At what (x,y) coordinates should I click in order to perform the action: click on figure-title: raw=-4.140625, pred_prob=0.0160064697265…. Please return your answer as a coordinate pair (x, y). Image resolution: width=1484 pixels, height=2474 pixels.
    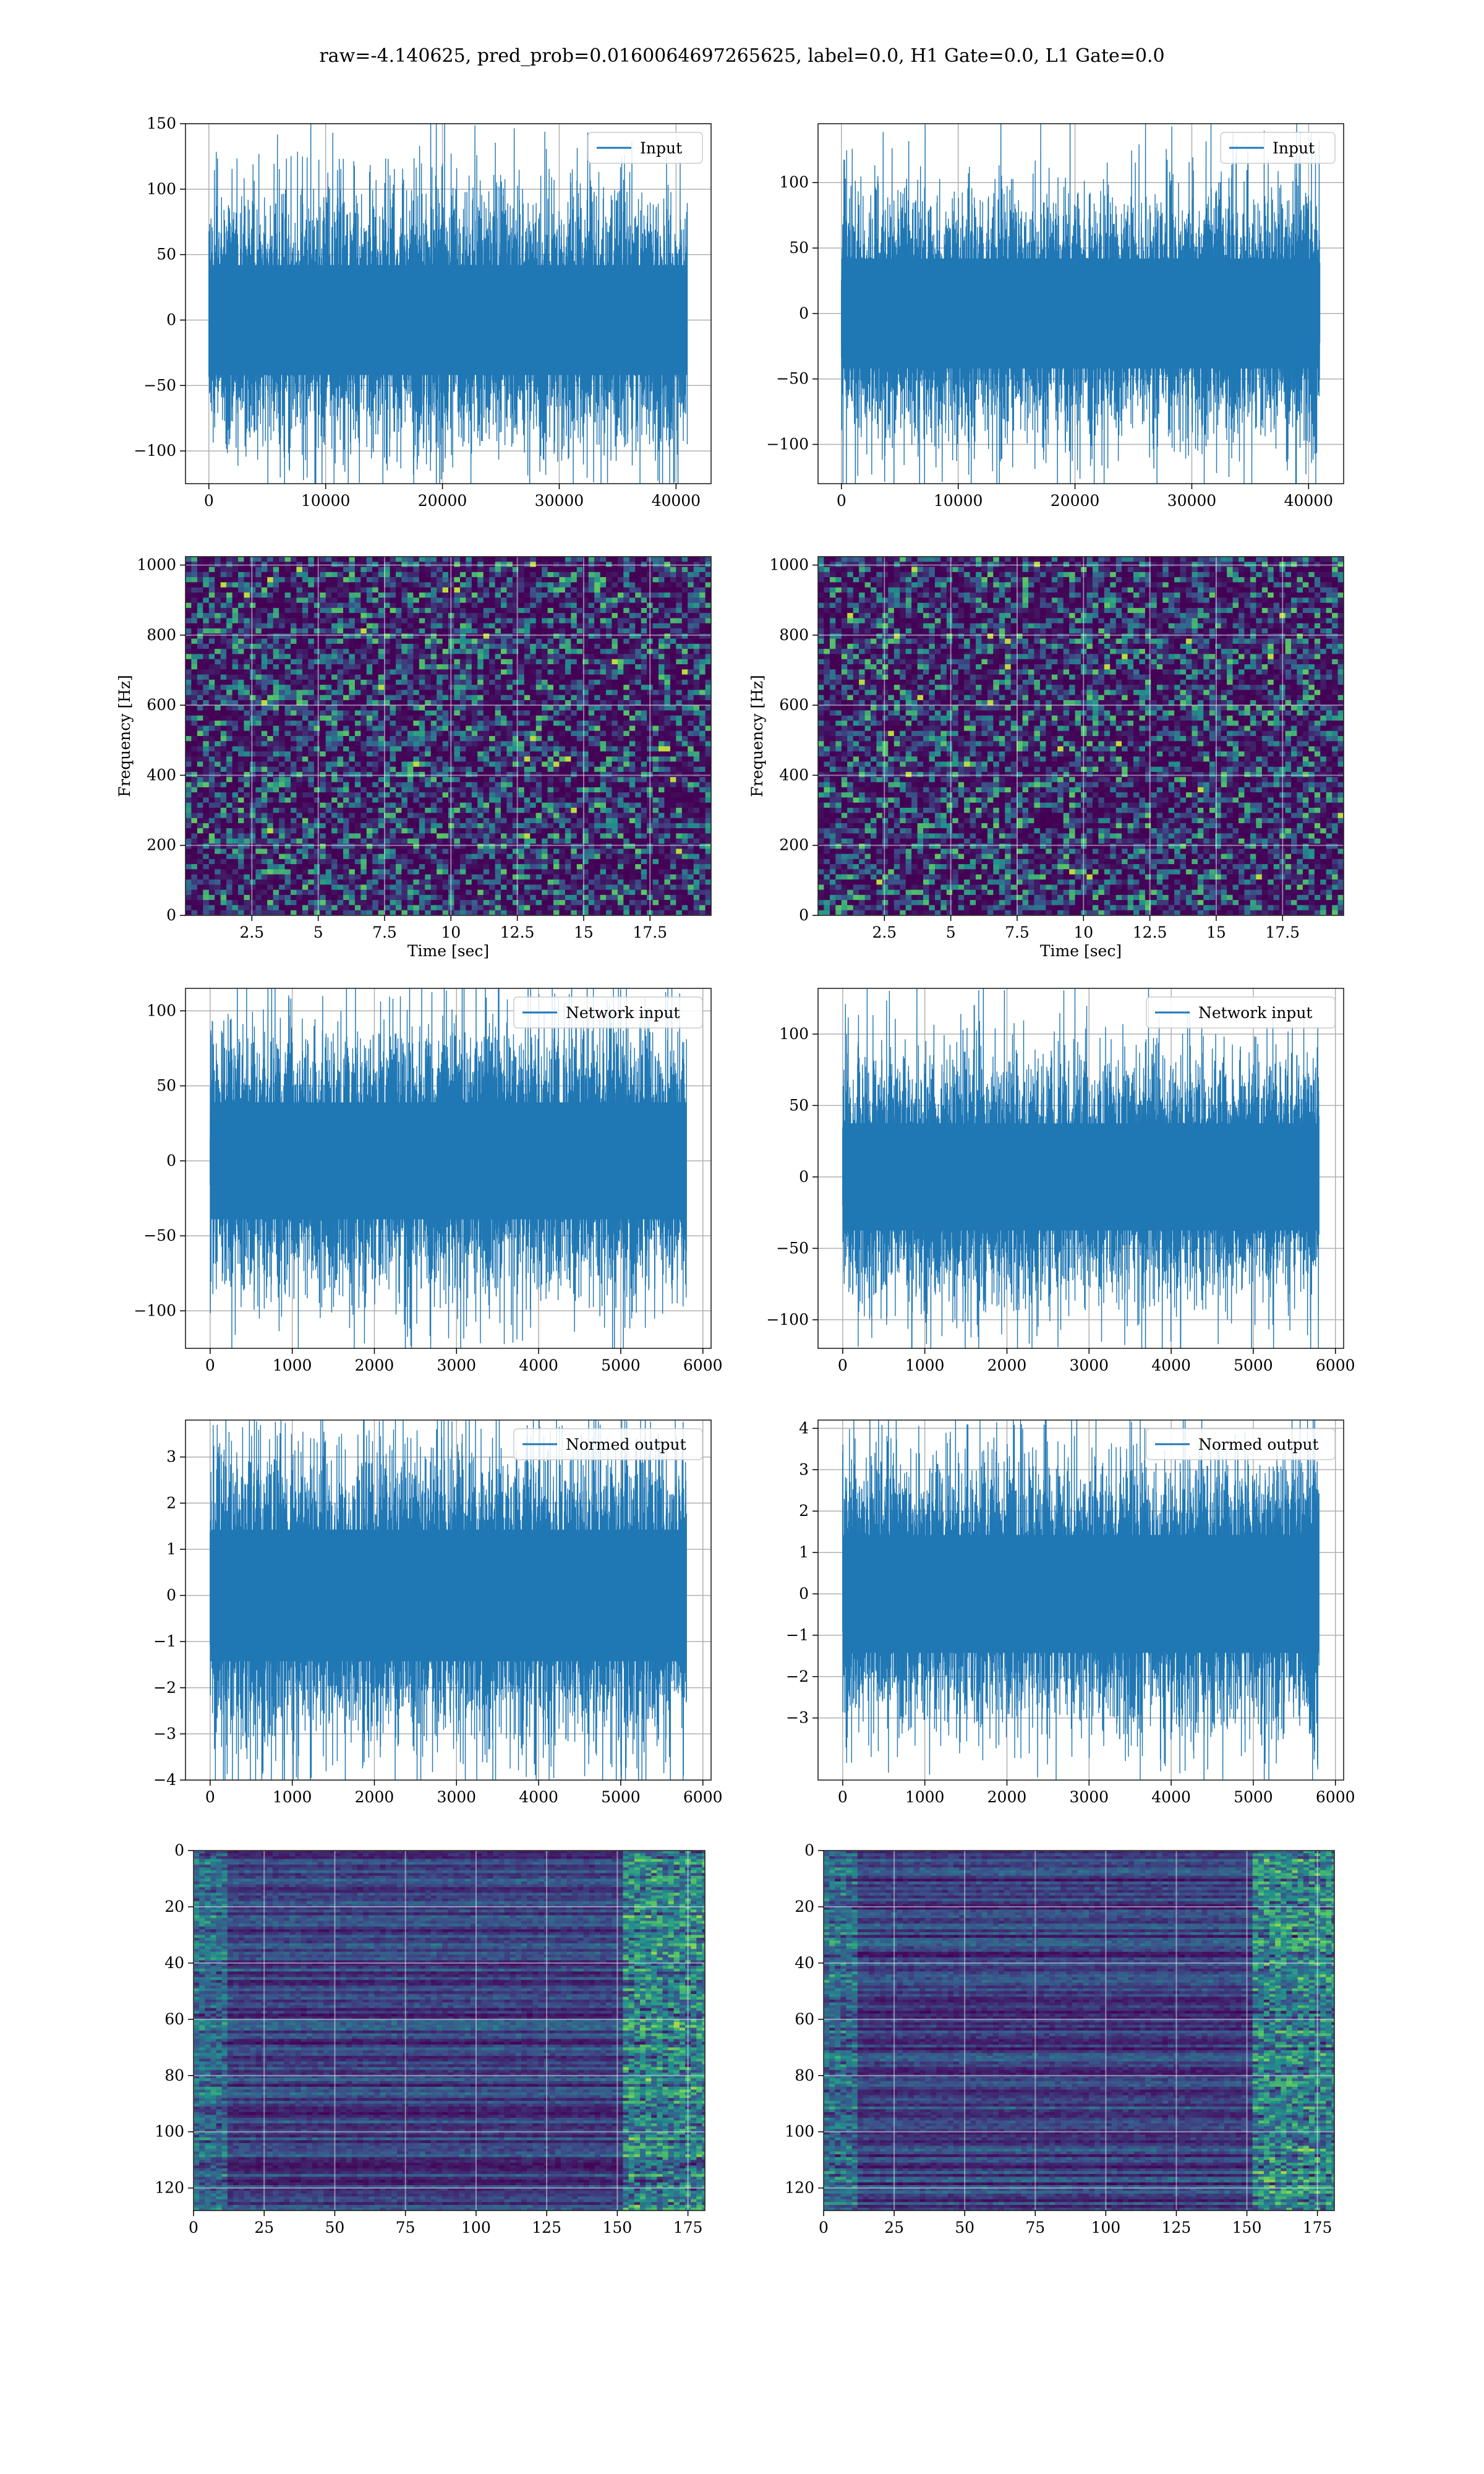
    Looking at the image, I should click on (741, 56).